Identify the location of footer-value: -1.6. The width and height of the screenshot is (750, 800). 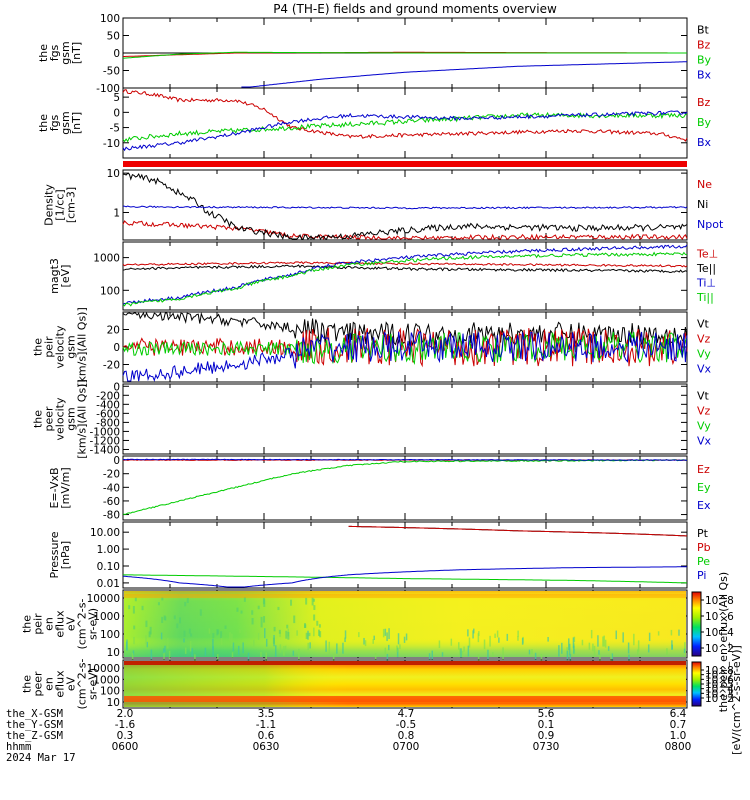
(125, 725).